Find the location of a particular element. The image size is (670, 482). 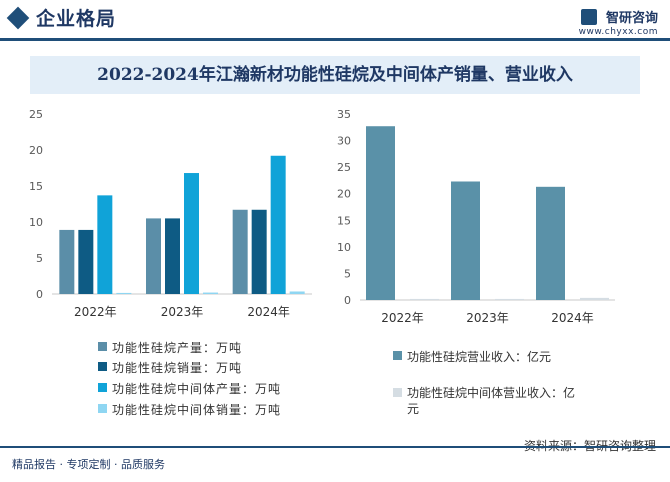

footer-divider is located at coordinates (335, 447).